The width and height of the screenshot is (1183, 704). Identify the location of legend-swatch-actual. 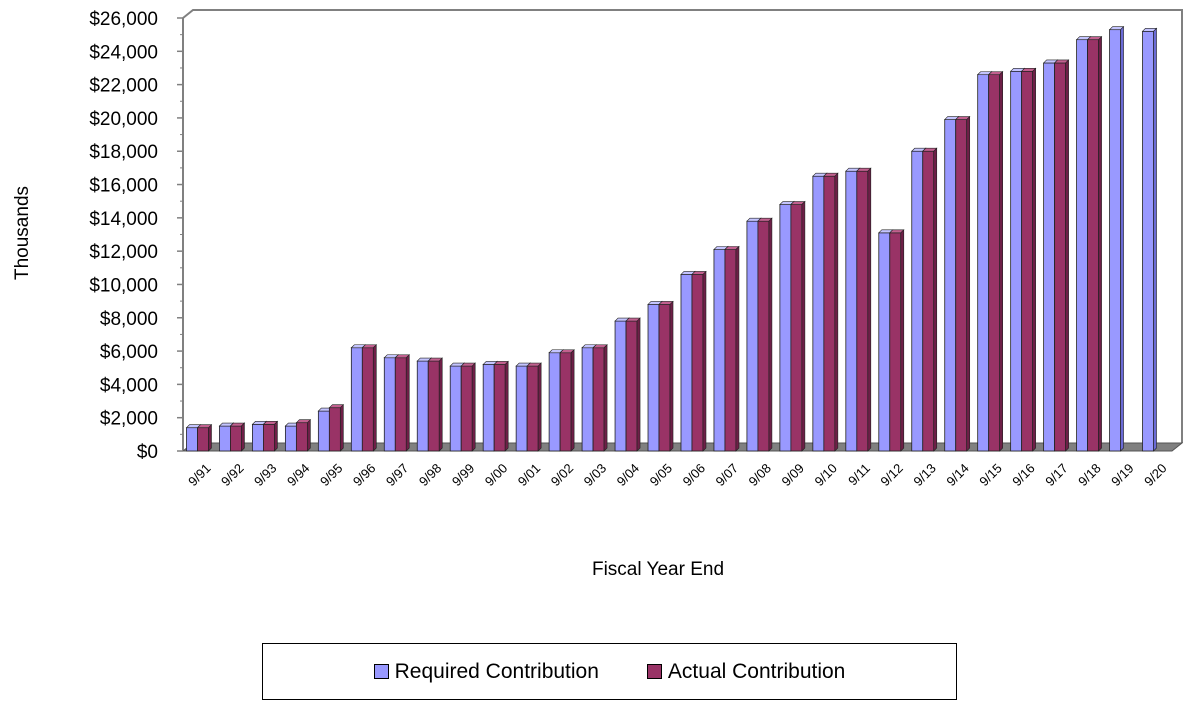
(654, 671).